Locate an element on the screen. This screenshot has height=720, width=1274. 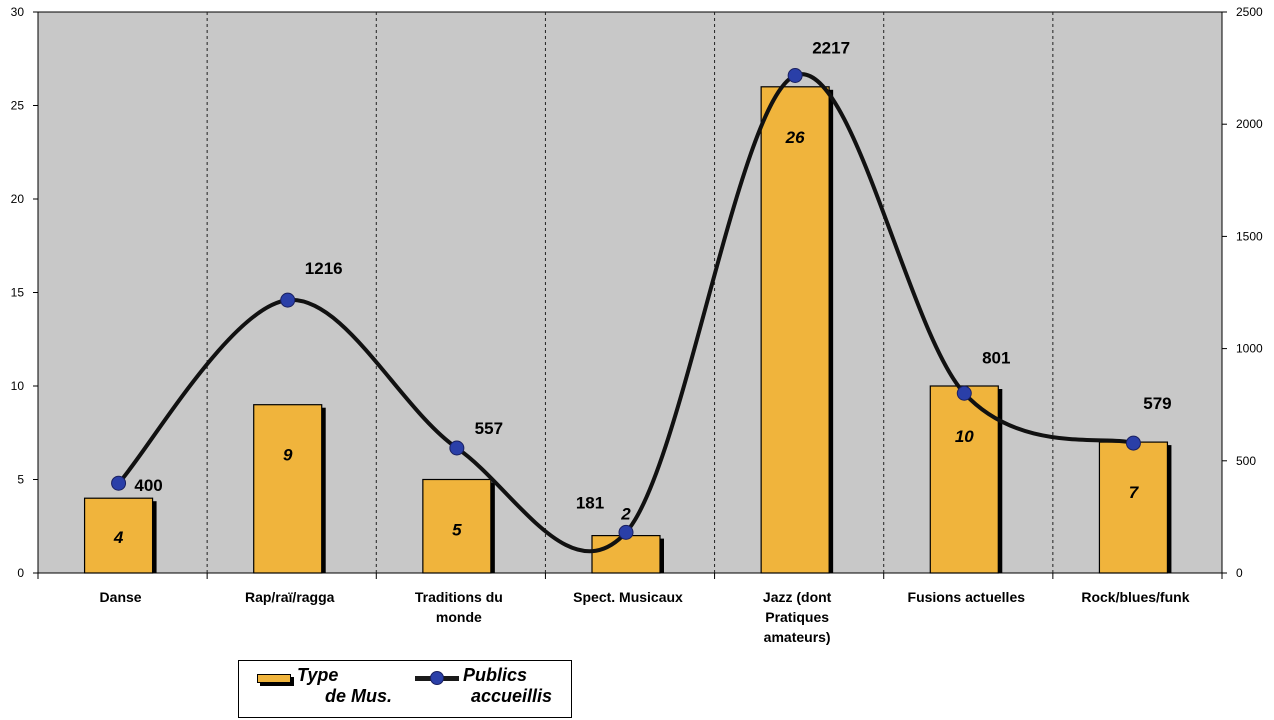
y-right-tick-label: 2500 is located at coordinates (1249, 12).